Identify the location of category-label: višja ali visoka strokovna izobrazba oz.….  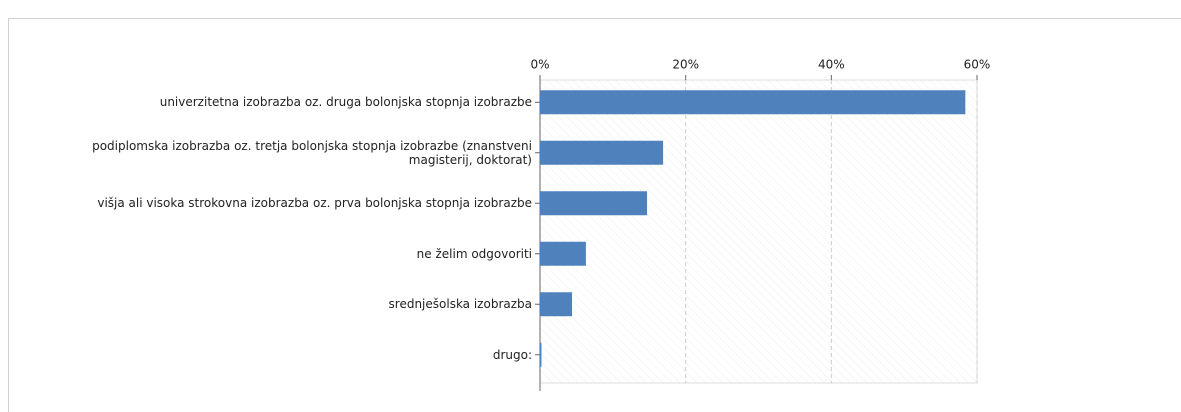
(314, 203).